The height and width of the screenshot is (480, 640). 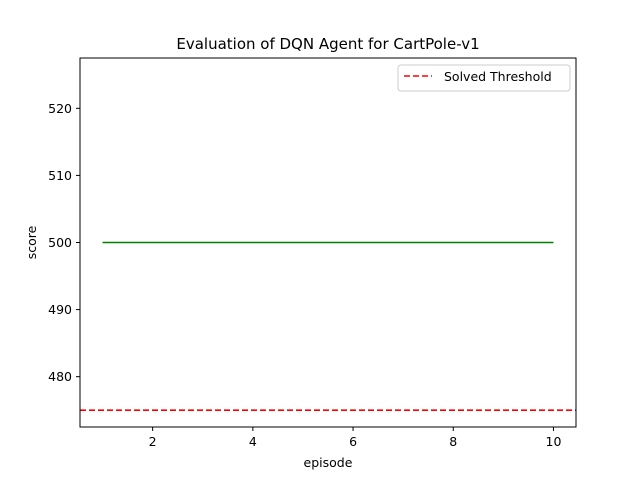 I want to click on y-tick-label: 500, so click(x=60, y=242).